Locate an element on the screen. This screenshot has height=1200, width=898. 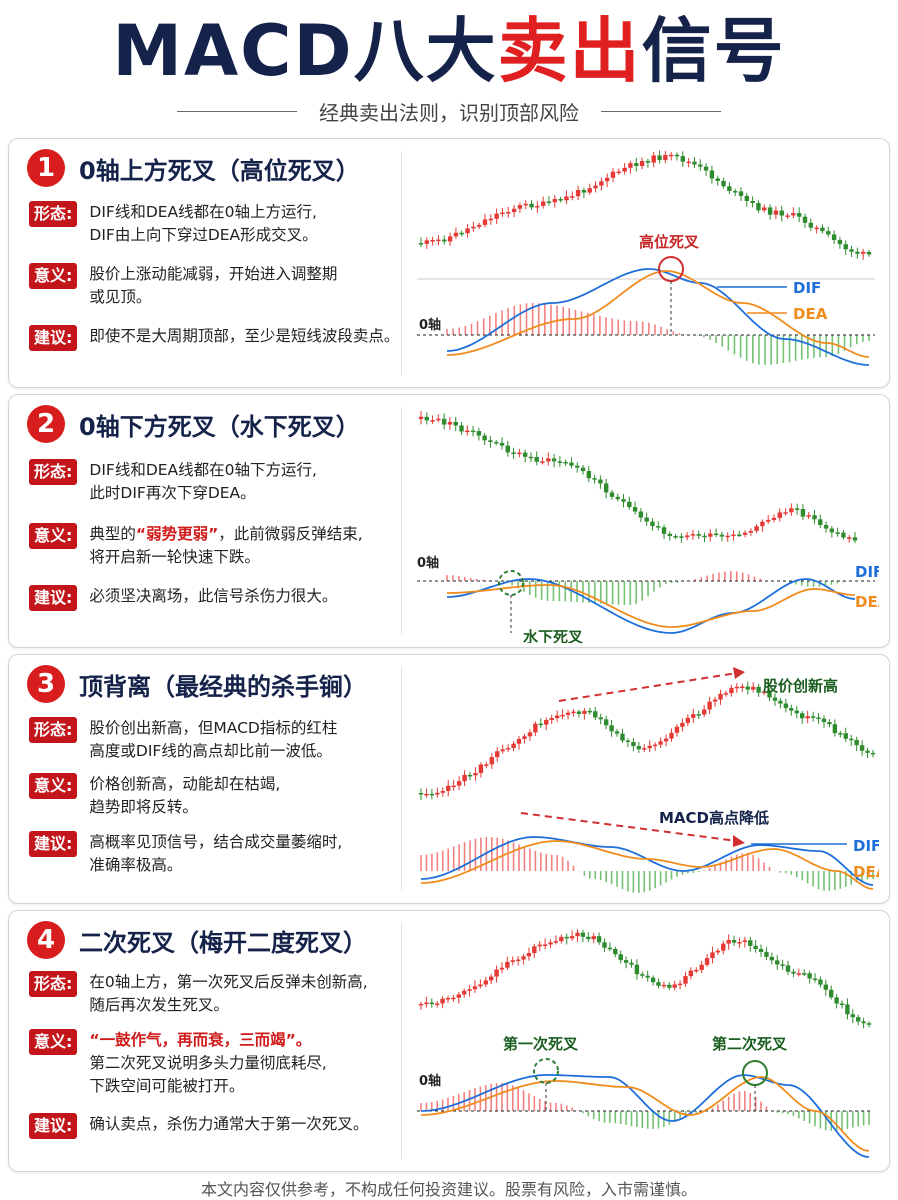
meaning-text: 价格创新高，动能却在枯竭, 趋势即将反转。 is located at coordinates (185, 795).